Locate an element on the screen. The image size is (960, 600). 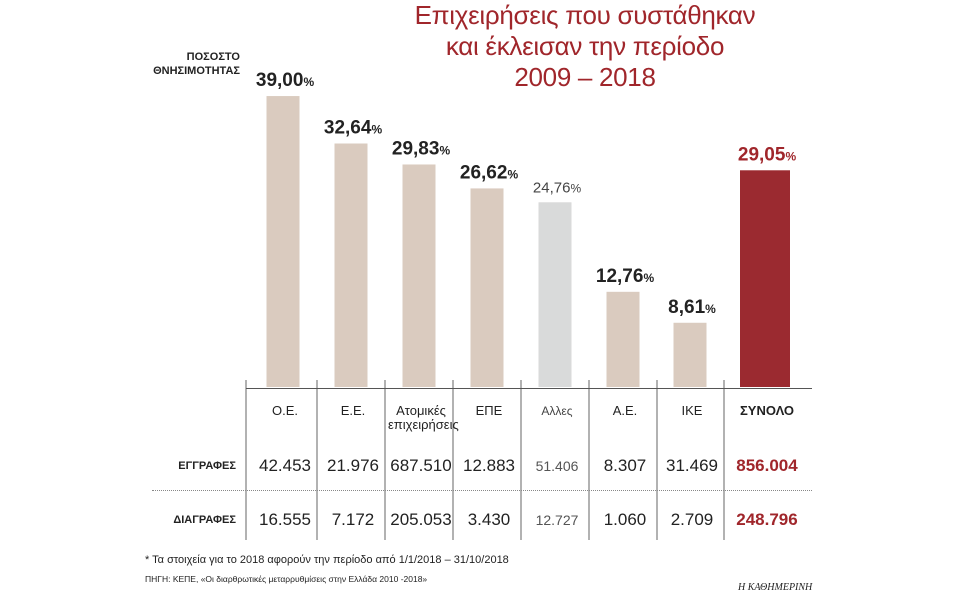
table-cell: 7.172 is located at coordinates (353, 519).